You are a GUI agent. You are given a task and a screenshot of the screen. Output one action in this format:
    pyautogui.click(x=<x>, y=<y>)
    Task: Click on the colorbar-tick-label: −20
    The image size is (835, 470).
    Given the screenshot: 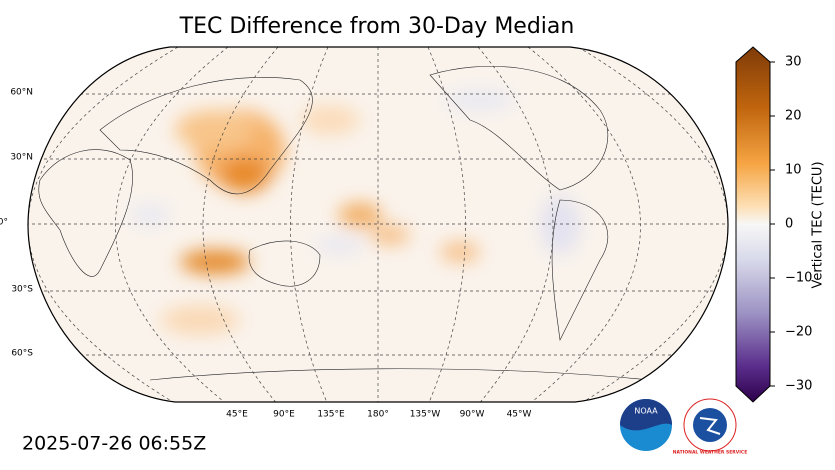 What is the action you would take?
    pyautogui.click(x=798, y=332)
    